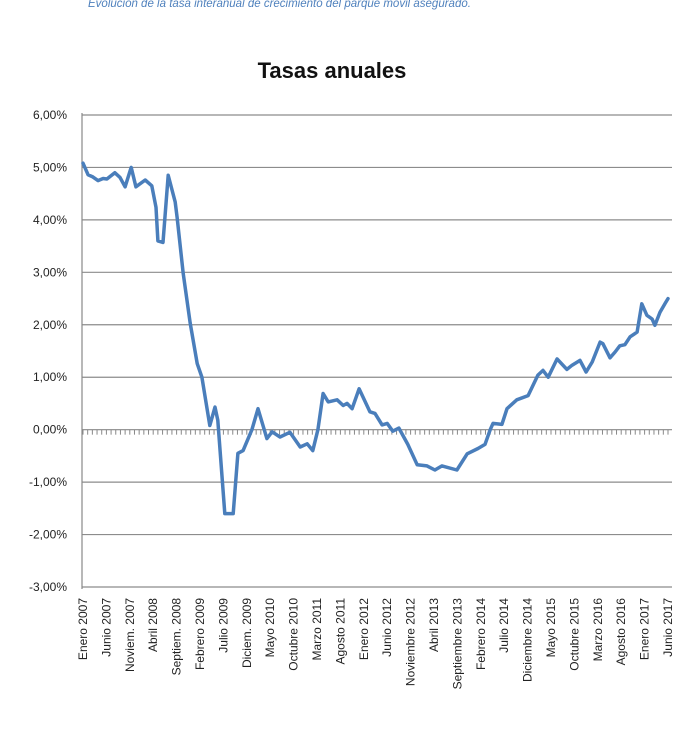  I want to click on y-tick-label: 6,00%, so click(50, 115).